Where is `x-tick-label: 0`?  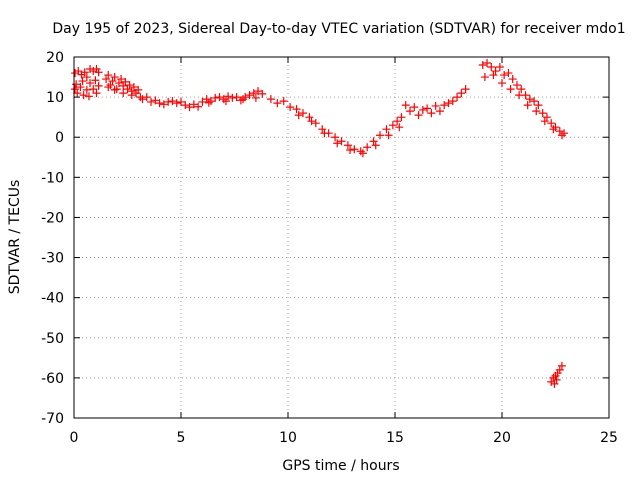
x-tick-label: 0 is located at coordinates (74, 438).